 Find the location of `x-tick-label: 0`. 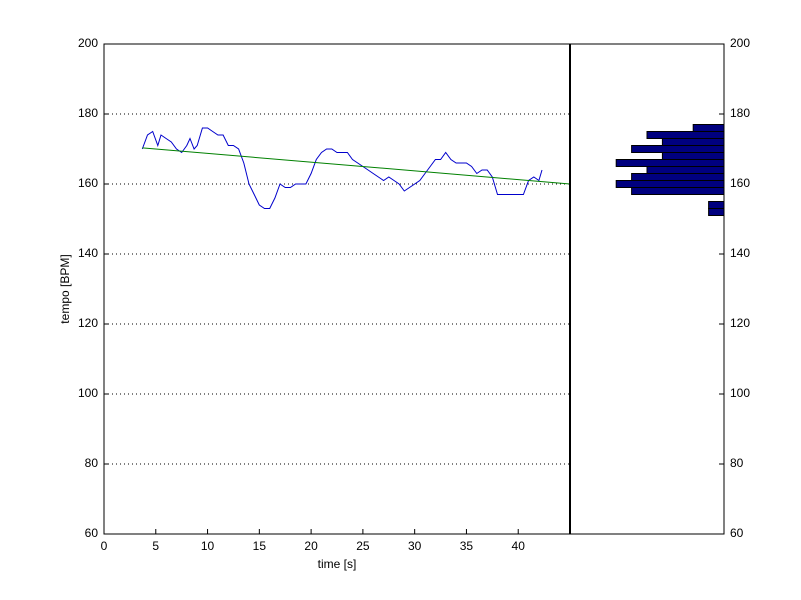

x-tick-label: 0 is located at coordinates (104, 546).